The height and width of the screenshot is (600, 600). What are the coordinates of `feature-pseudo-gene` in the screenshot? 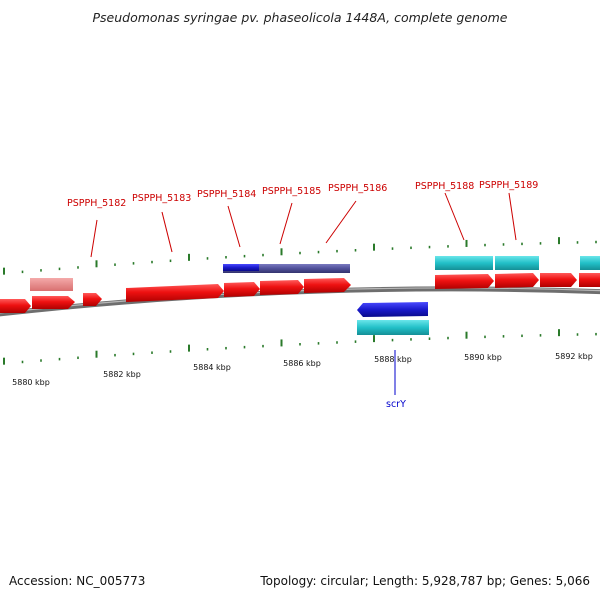 It's located at (51, 284).